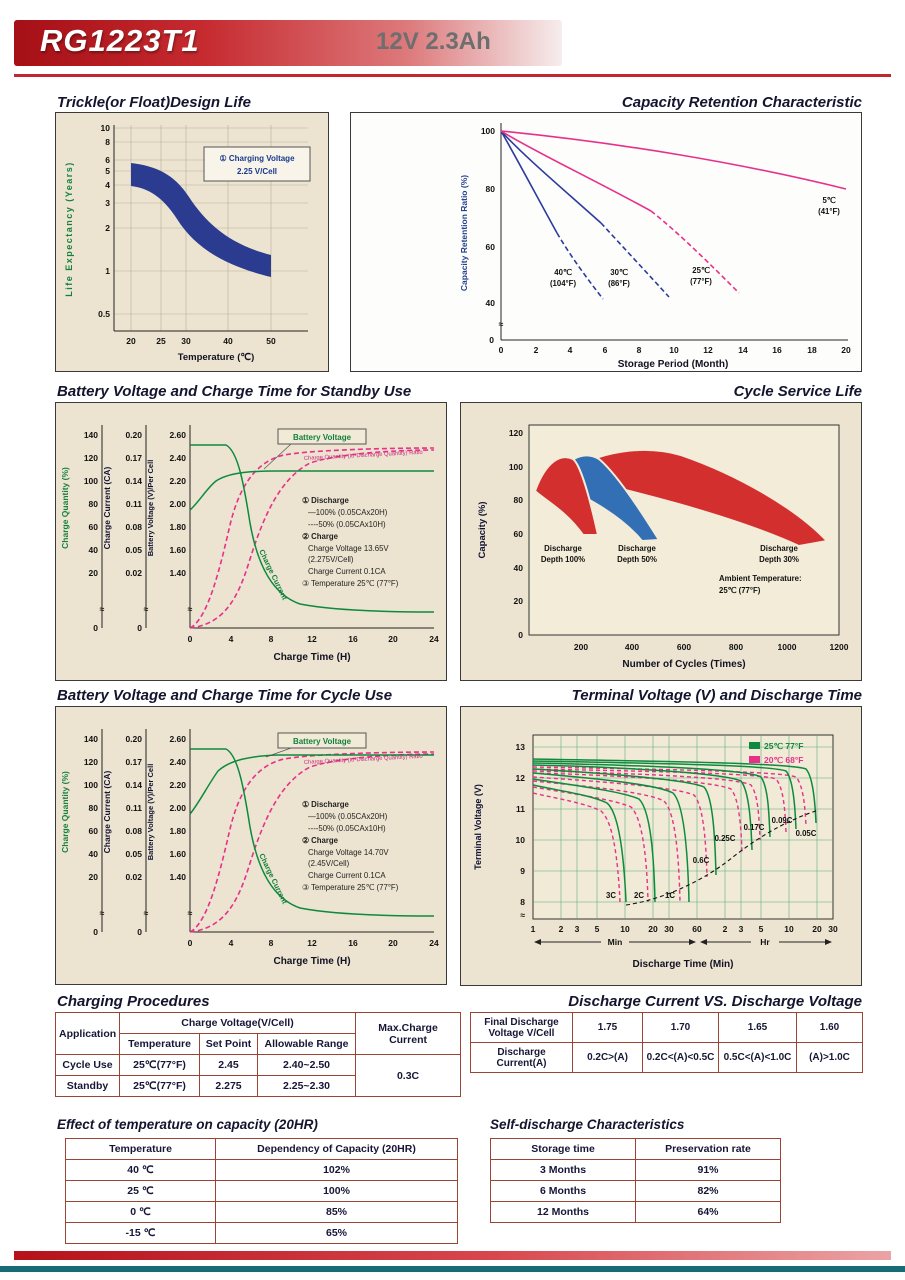 This screenshot has width=905, height=1280. Describe the element at coordinates (177, 550) in the screenshot. I see `y-tick-label: 1.60` at that location.